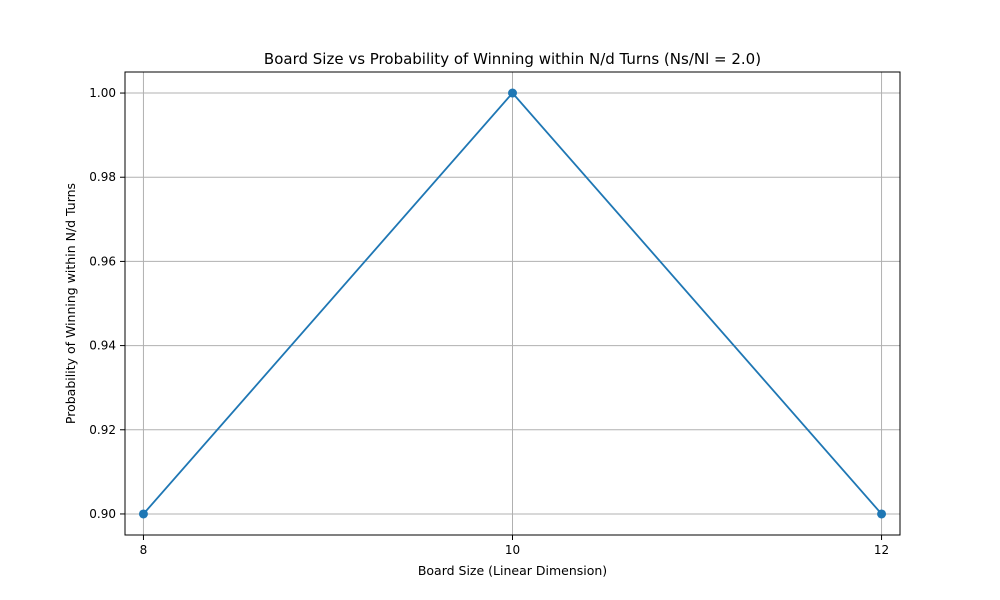  Describe the element at coordinates (102, 430) in the screenshot. I see `y-tick-label-1: 0.92` at that location.